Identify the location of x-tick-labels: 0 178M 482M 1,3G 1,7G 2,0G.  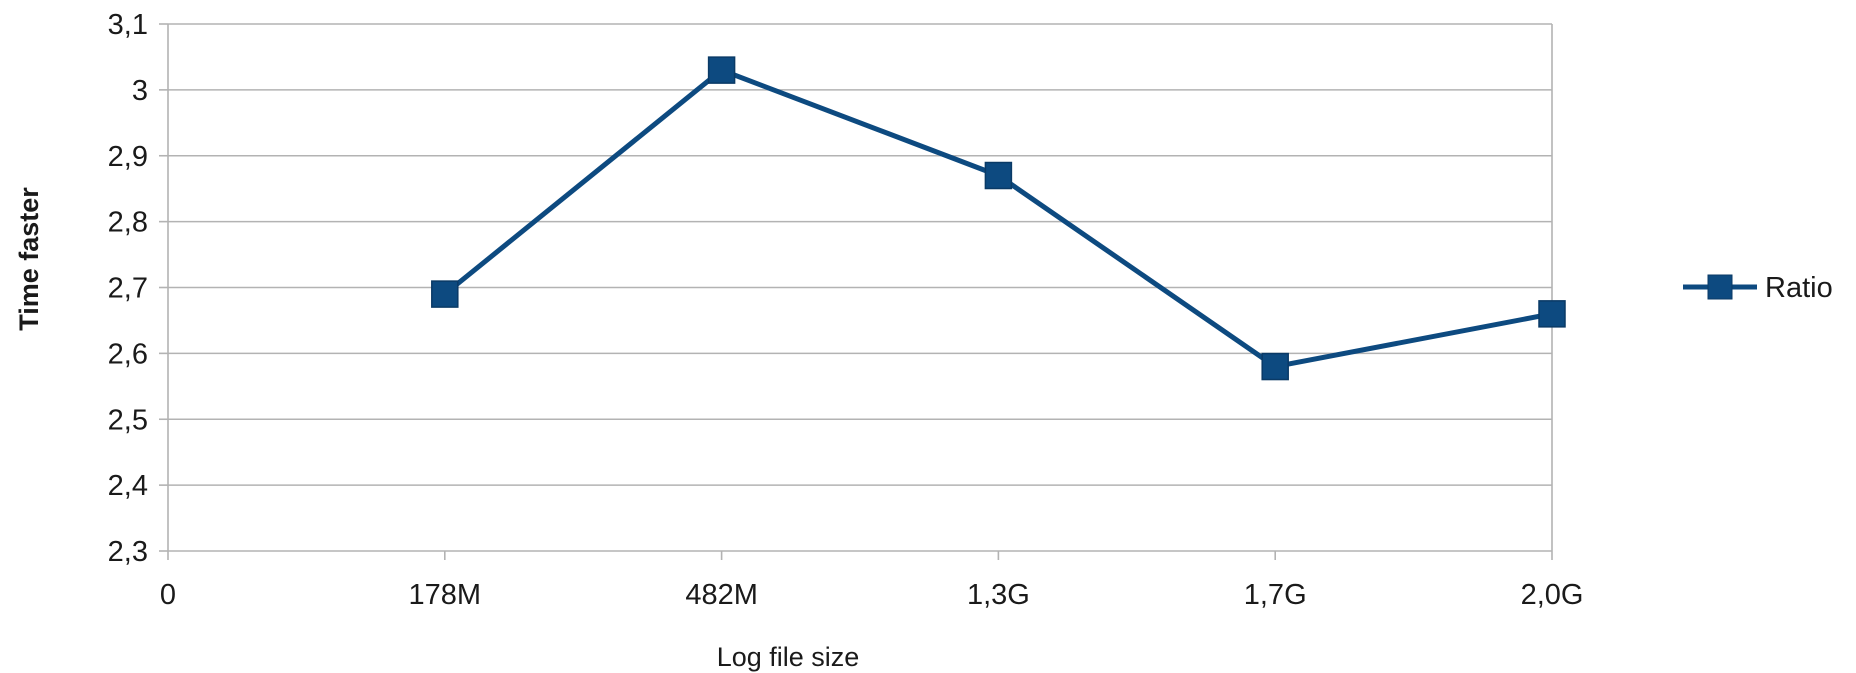
(872, 595).